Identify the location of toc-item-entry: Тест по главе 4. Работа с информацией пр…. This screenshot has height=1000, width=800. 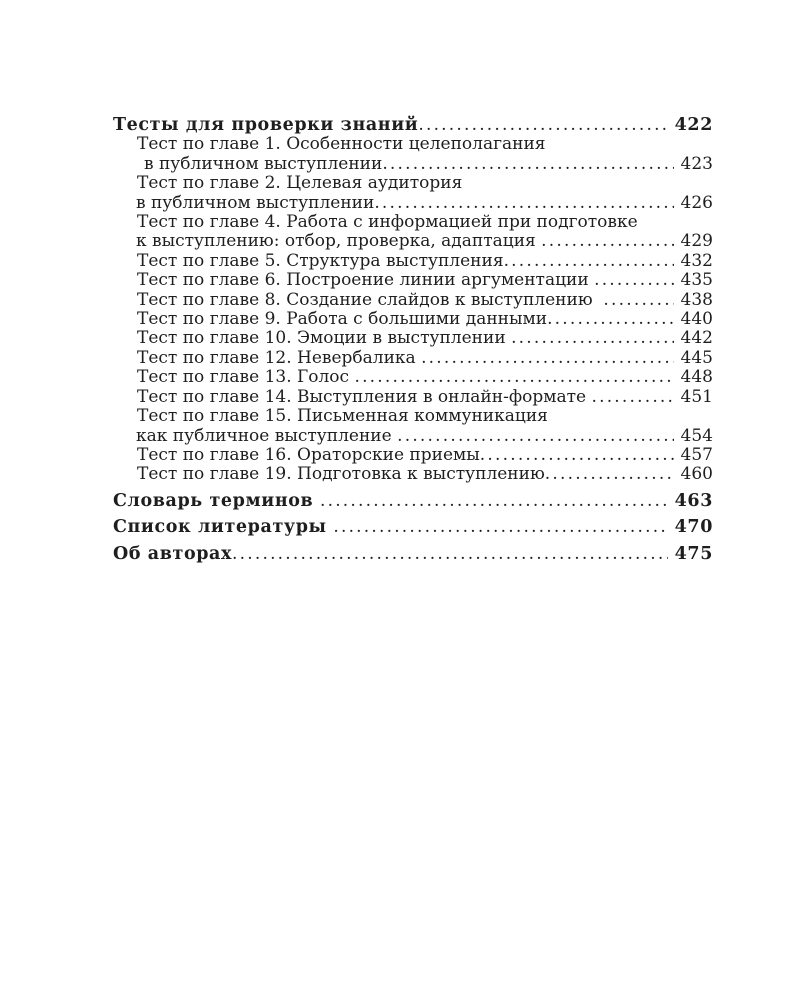
(413, 222).